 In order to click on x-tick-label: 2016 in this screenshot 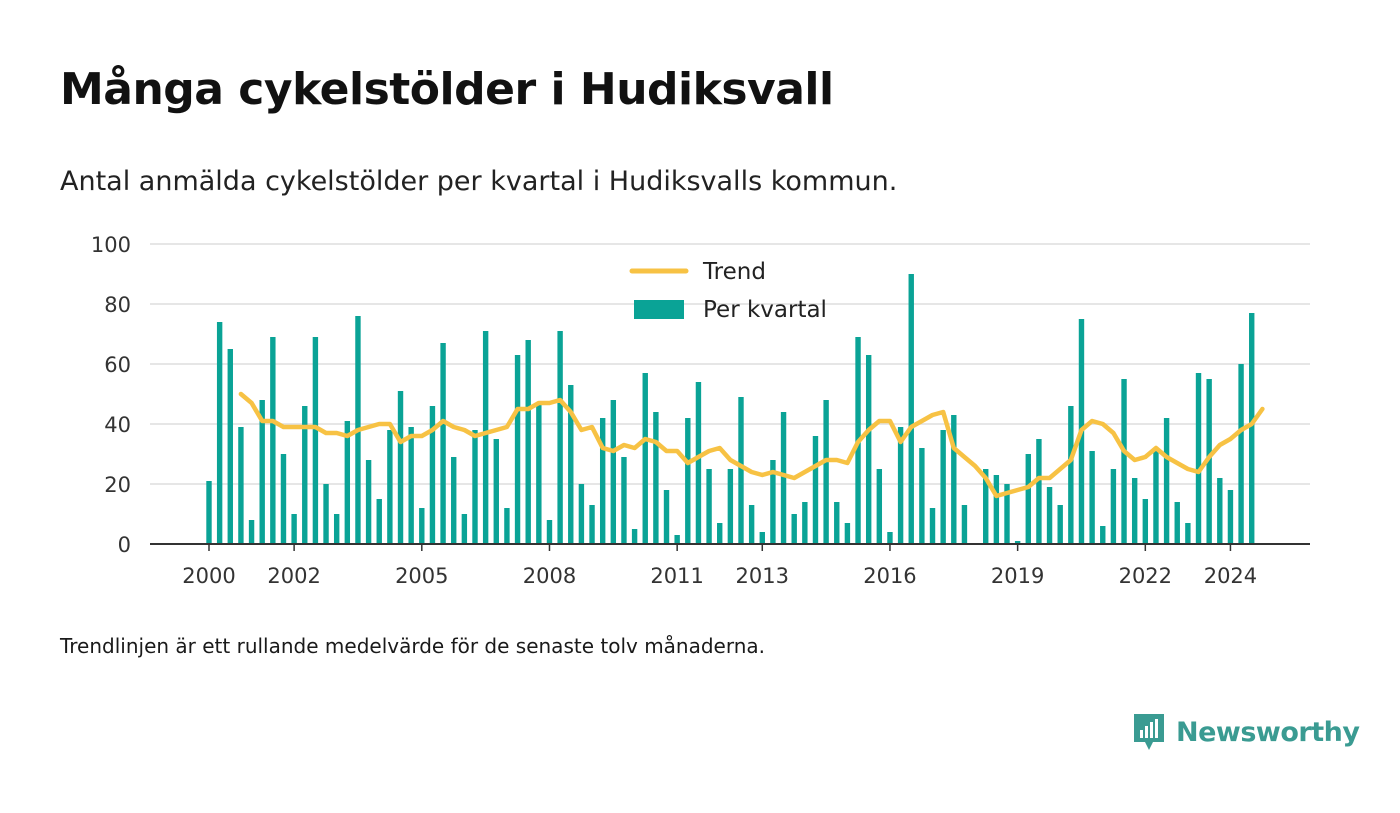, I will do `click(889, 576)`.